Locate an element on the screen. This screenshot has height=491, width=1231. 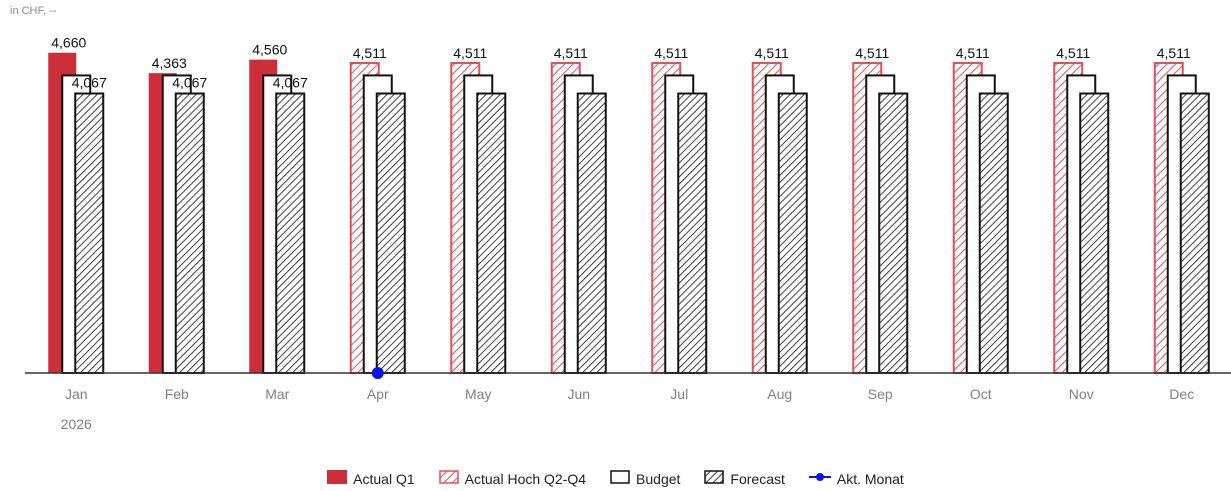
data-label-may: 4,511 is located at coordinates (470, 53).